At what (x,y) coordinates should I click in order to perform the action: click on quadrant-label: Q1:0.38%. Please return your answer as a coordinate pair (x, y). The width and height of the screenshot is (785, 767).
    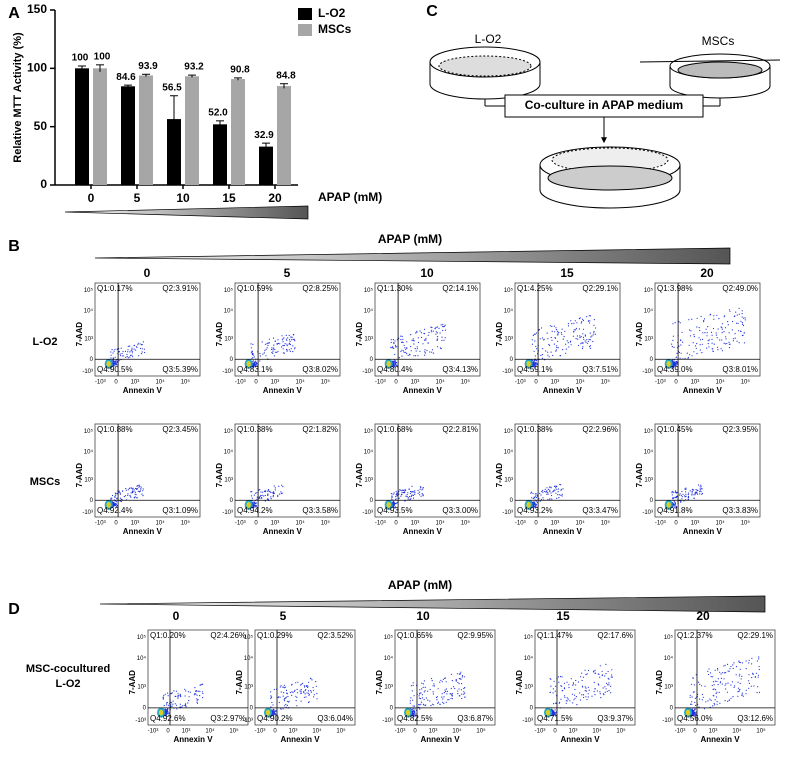
    Looking at the image, I should click on (535, 429).